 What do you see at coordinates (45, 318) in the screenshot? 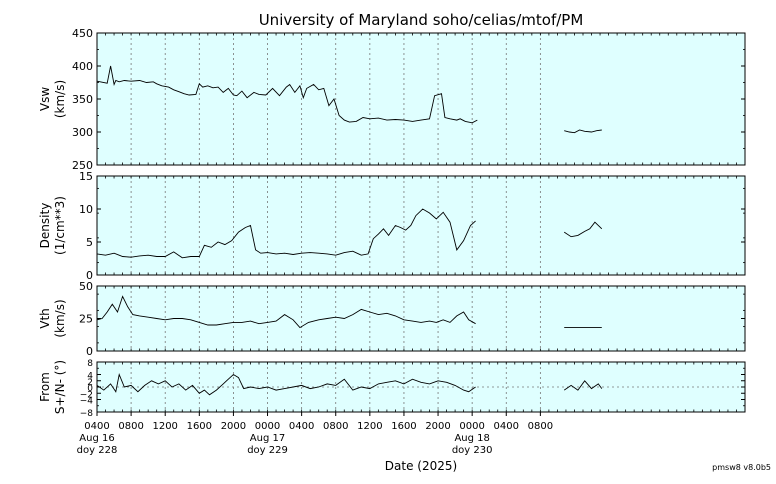
I see `y-axis-label-line: Vth` at bounding box center [45, 318].